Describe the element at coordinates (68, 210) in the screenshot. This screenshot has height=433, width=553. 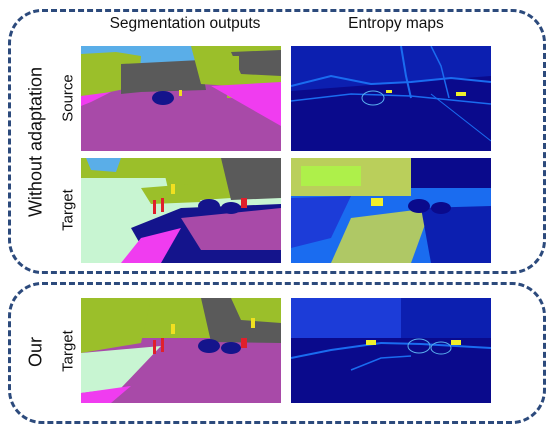
I see `target-row-label: Target` at that location.